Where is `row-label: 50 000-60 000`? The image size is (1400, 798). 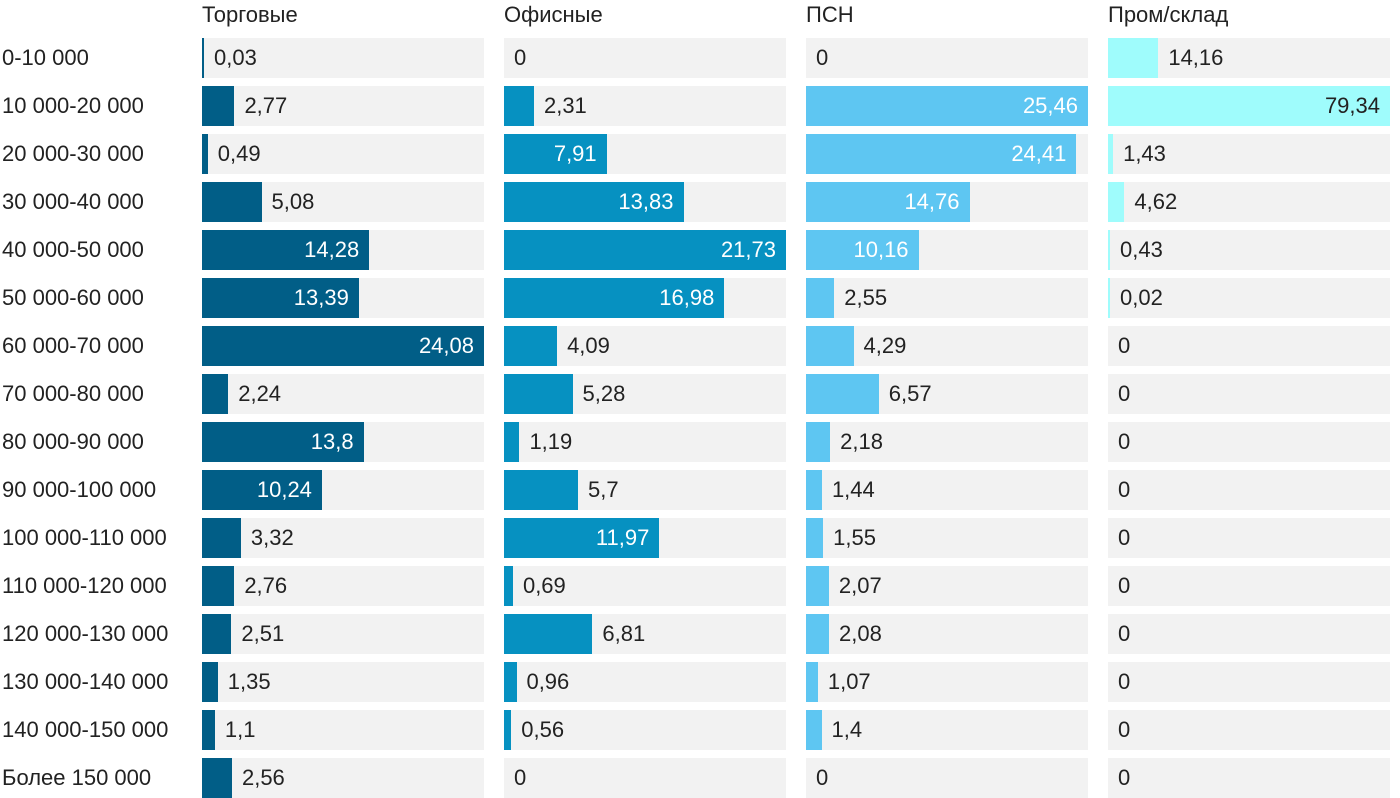 row-label: 50 000-60 000 is located at coordinates (73, 297).